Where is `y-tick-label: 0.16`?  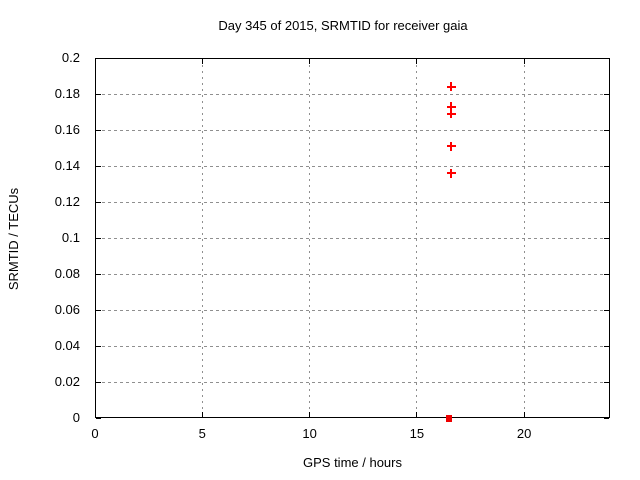
y-tick-label: 0.16 is located at coordinates (67, 129).